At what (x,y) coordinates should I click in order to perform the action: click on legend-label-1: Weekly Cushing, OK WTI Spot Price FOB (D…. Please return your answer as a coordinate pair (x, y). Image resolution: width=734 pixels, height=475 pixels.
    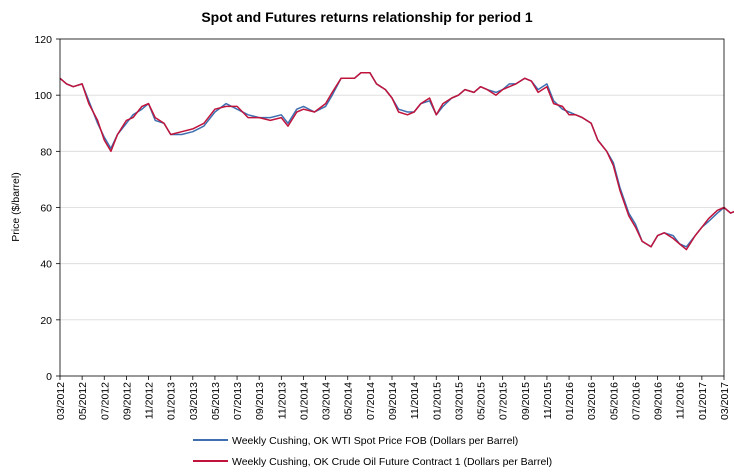
    Looking at the image, I should click on (375, 441).